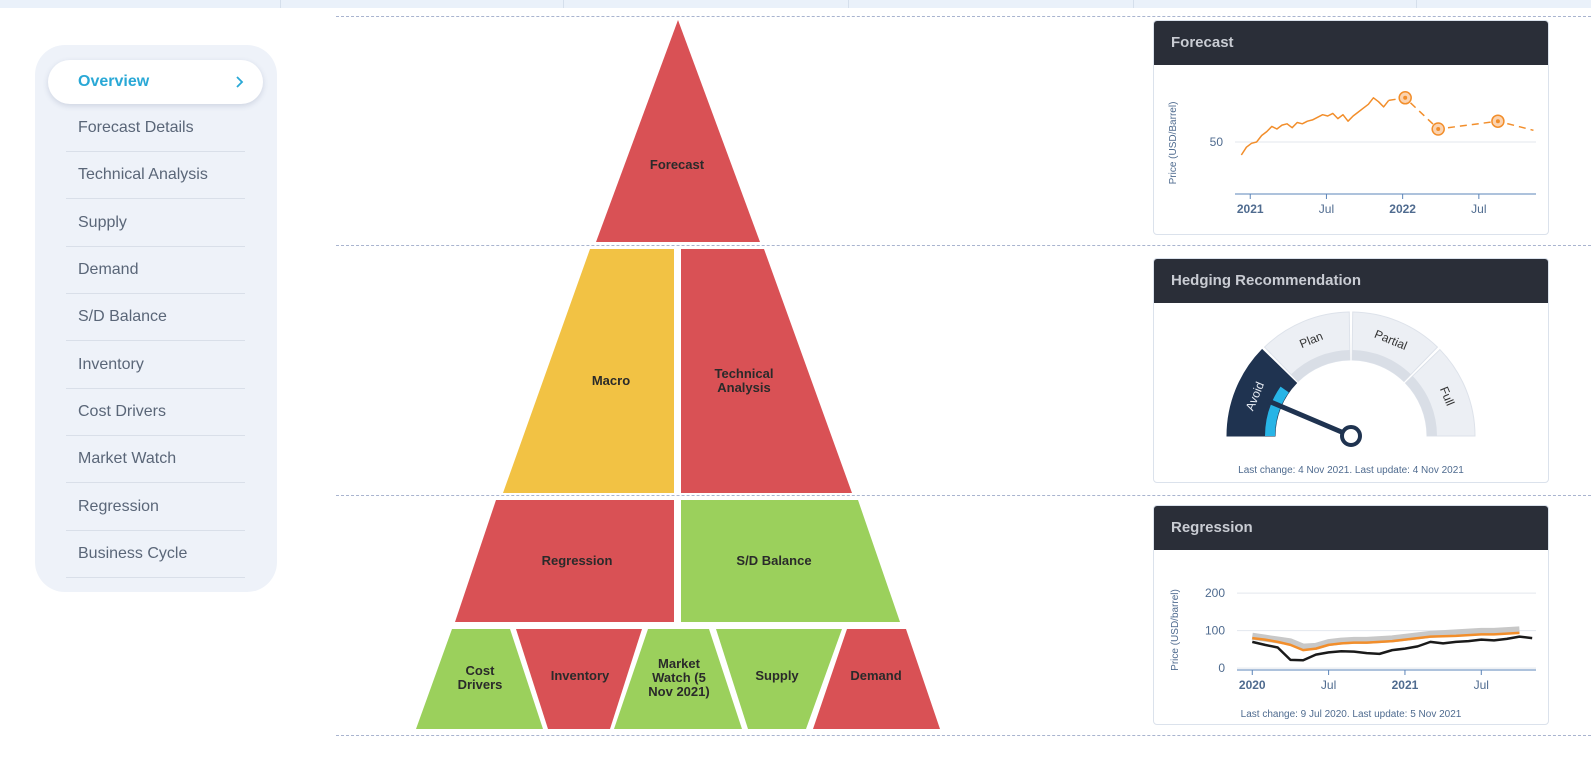  Describe the element at coordinates (677, 164) in the screenshot. I see `pyramid-label: Forecast` at that location.